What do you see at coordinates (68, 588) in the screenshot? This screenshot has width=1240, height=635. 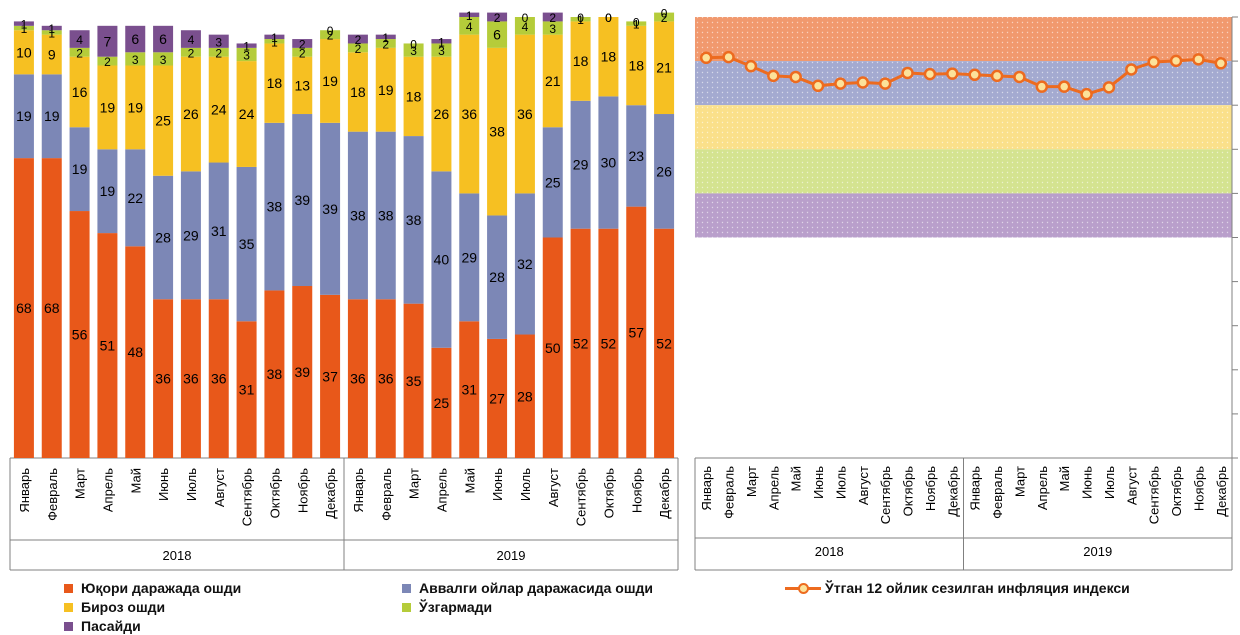 I see `legend-swatch-high` at bounding box center [68, 588].